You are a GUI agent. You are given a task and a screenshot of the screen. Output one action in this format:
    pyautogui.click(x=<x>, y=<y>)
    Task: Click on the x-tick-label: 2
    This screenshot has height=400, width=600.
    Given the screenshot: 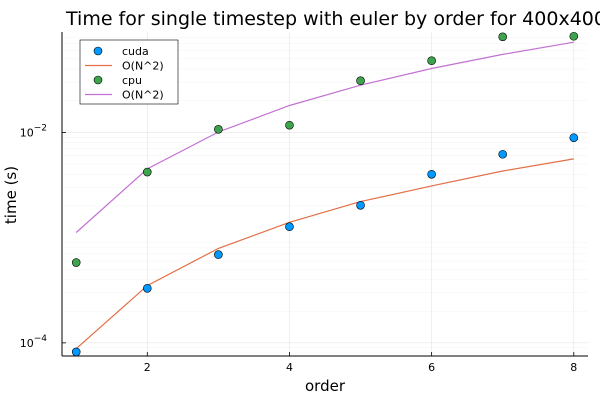 What is the action you would take?
    pyautogui.click(x=147, y=367)
    